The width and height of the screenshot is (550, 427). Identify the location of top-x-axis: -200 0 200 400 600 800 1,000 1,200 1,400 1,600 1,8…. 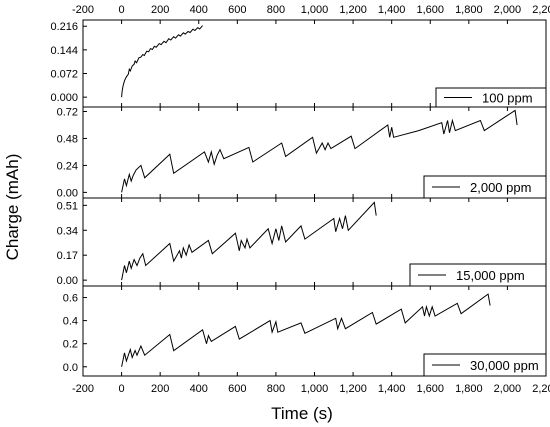
(311, 10).